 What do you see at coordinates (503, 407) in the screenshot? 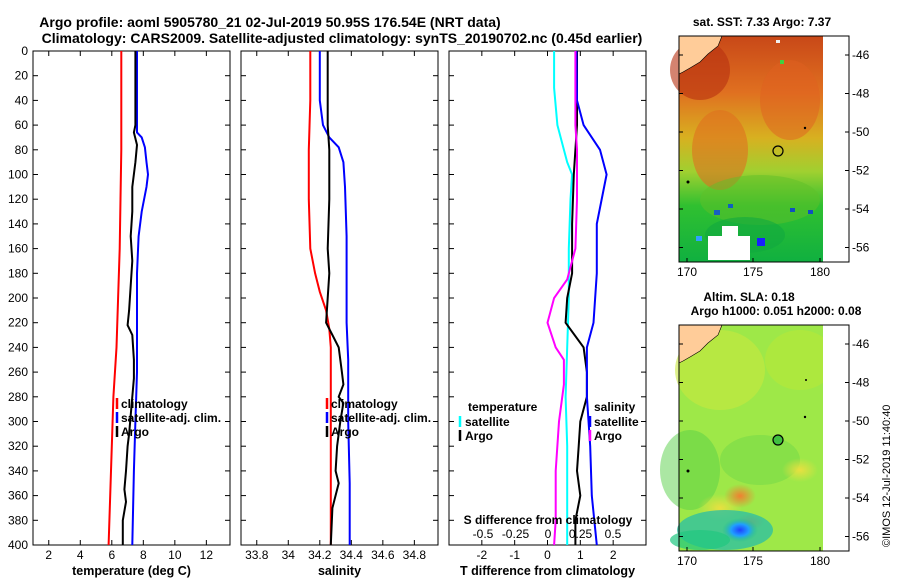
I see `legend-temperature-title: temperature` at bounding box center [503, 407].